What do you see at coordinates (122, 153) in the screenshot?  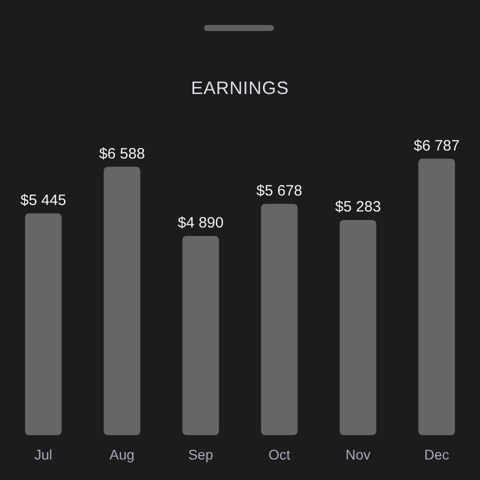 I see `data-label: $6 588` at bounding box center [122, 153].